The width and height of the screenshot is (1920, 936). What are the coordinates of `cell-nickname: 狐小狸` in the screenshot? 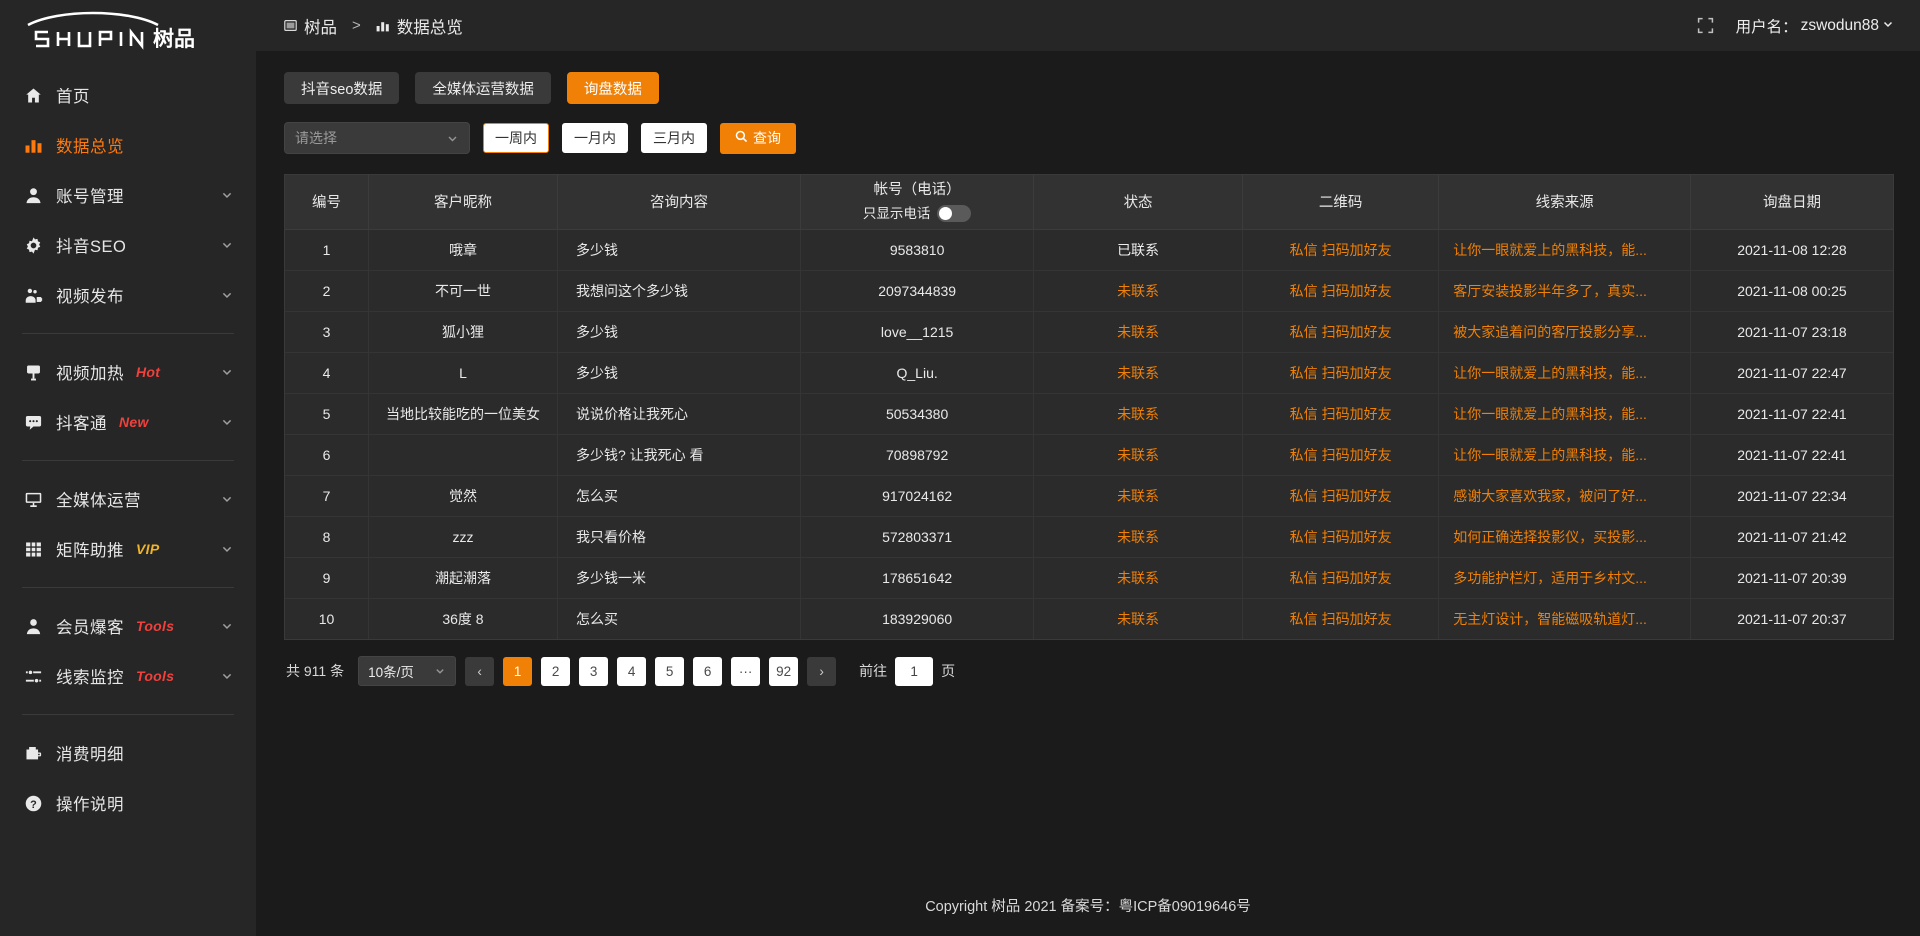 It's located at (463, 332).